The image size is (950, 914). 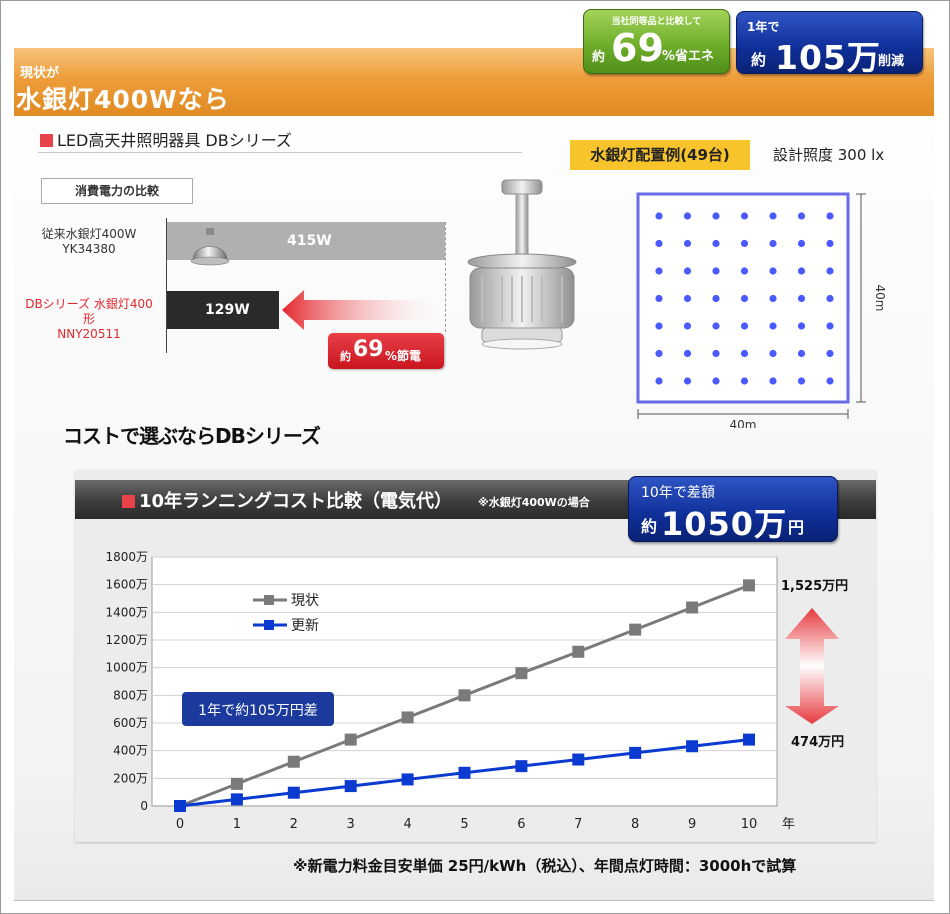 What do you see at coordinates (126, 668) in the screenshot?
I see `y-tick-label: 1000万` at bounding box center [126, 668].